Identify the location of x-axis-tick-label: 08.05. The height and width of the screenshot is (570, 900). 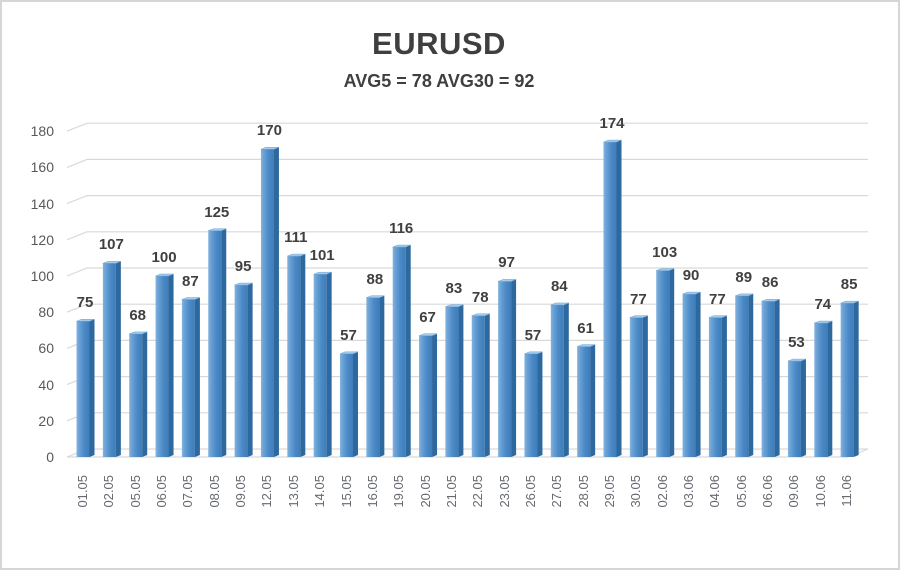
(214, 491).